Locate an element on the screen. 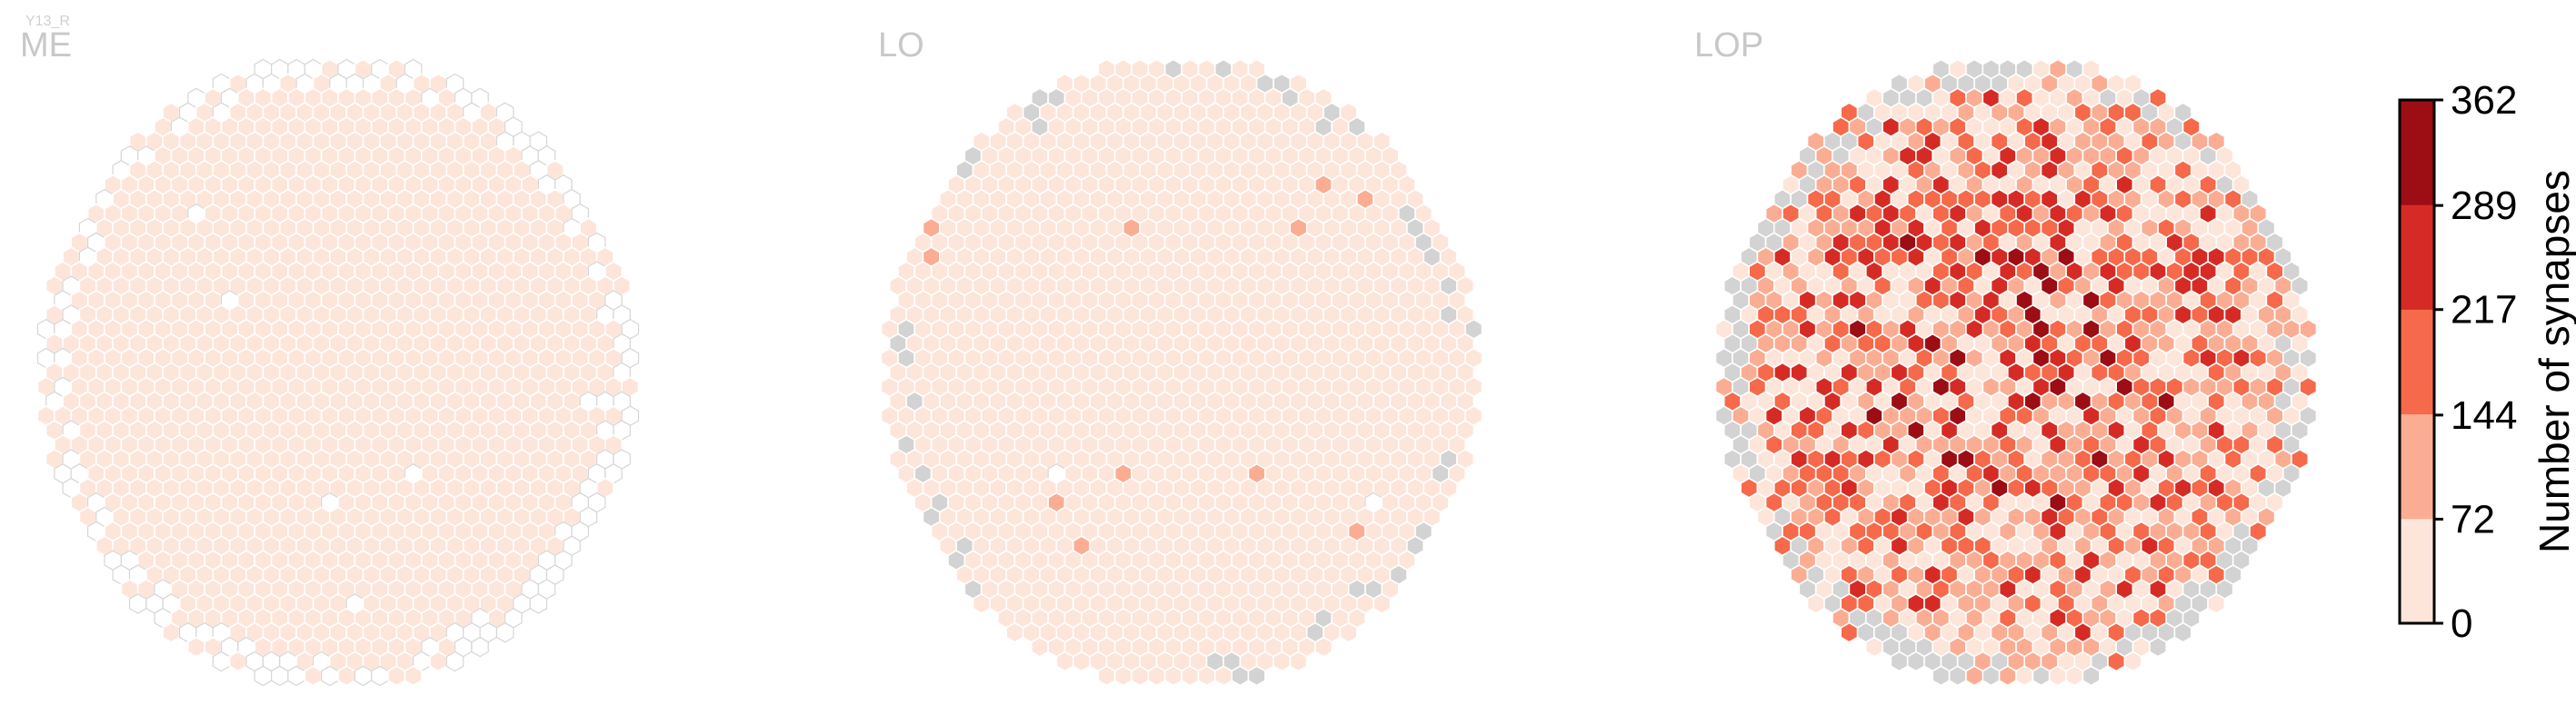 The width and height of the screenshot is (2576, 725). colorbar-title: Number of synapses is located at coordinates (2553, 361).